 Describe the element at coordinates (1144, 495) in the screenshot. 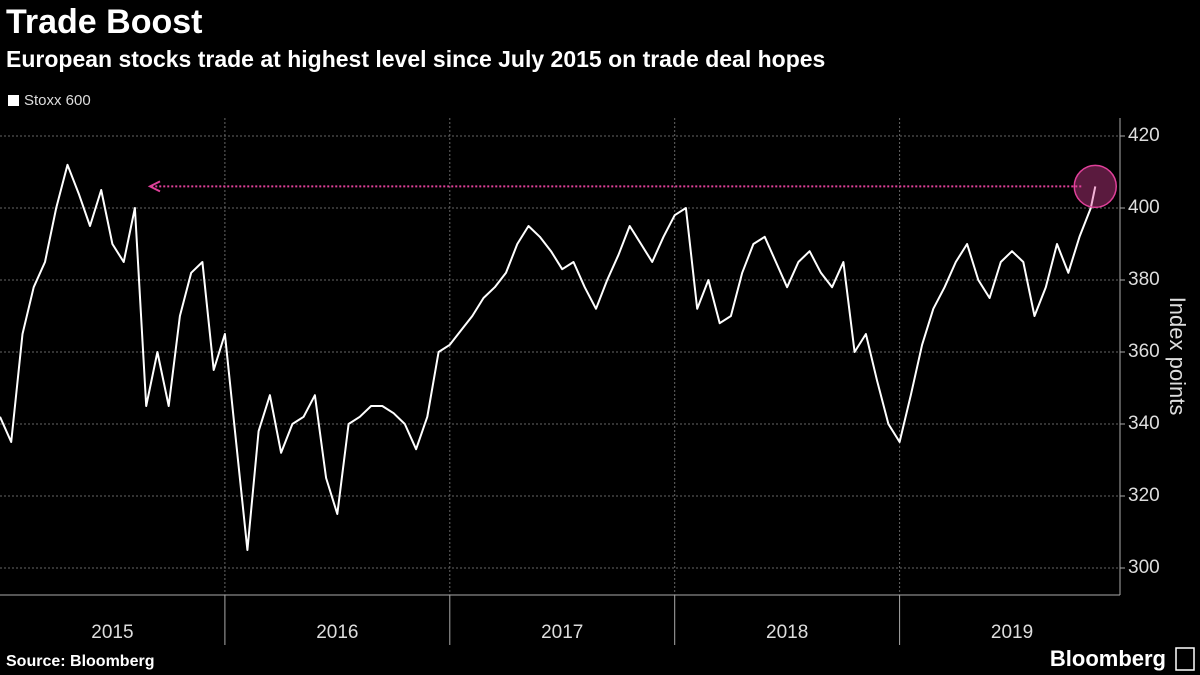

I see `y-tick-label: 320` at that location.